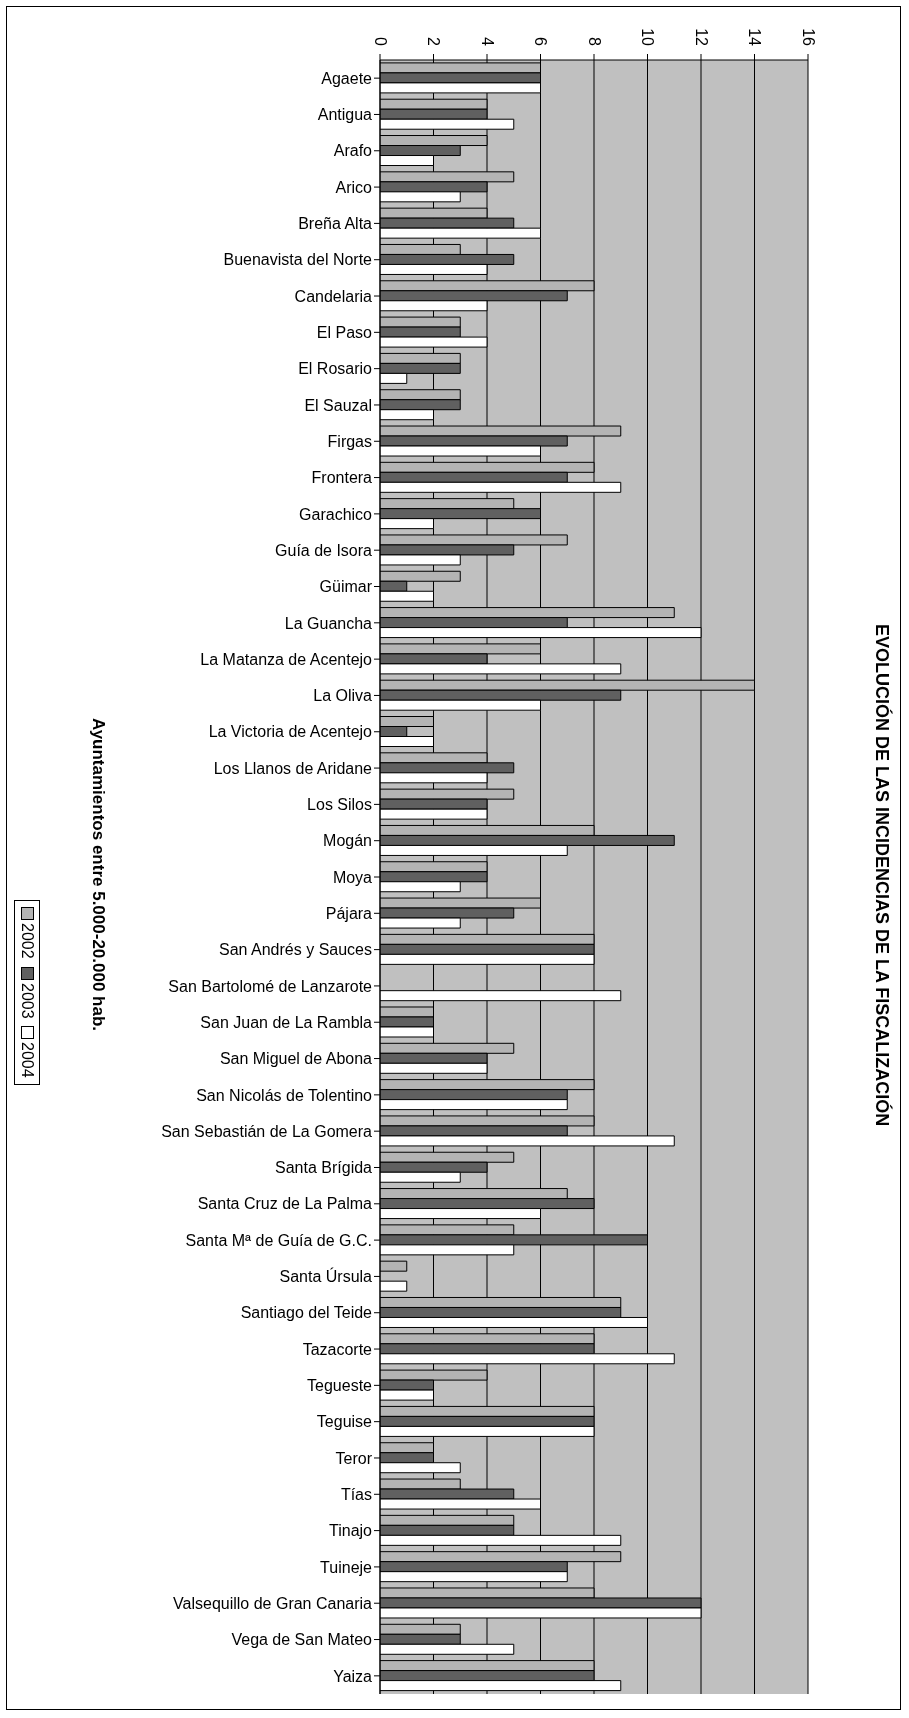 This screenshot has width=909, height=1718. Describe the element at coordinates (335, 224) in the screenshot. I see `y-tick-label: Breña Alta` at that location.